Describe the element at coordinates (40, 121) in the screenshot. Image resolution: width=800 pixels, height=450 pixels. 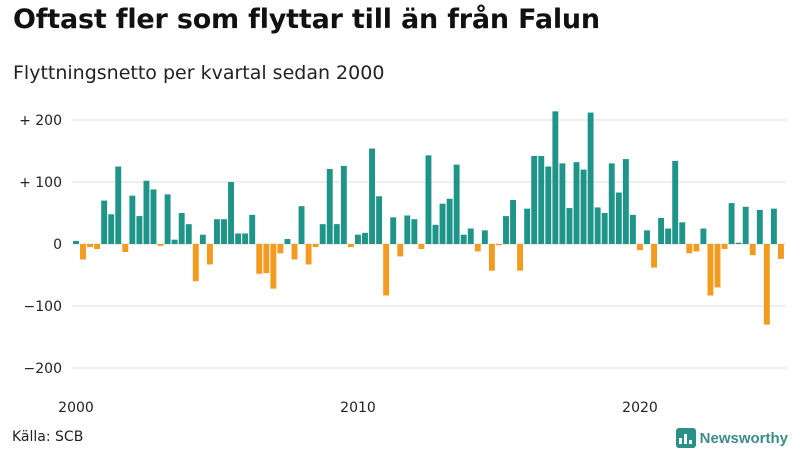
I see `y-tick-label: + 200` at that location.